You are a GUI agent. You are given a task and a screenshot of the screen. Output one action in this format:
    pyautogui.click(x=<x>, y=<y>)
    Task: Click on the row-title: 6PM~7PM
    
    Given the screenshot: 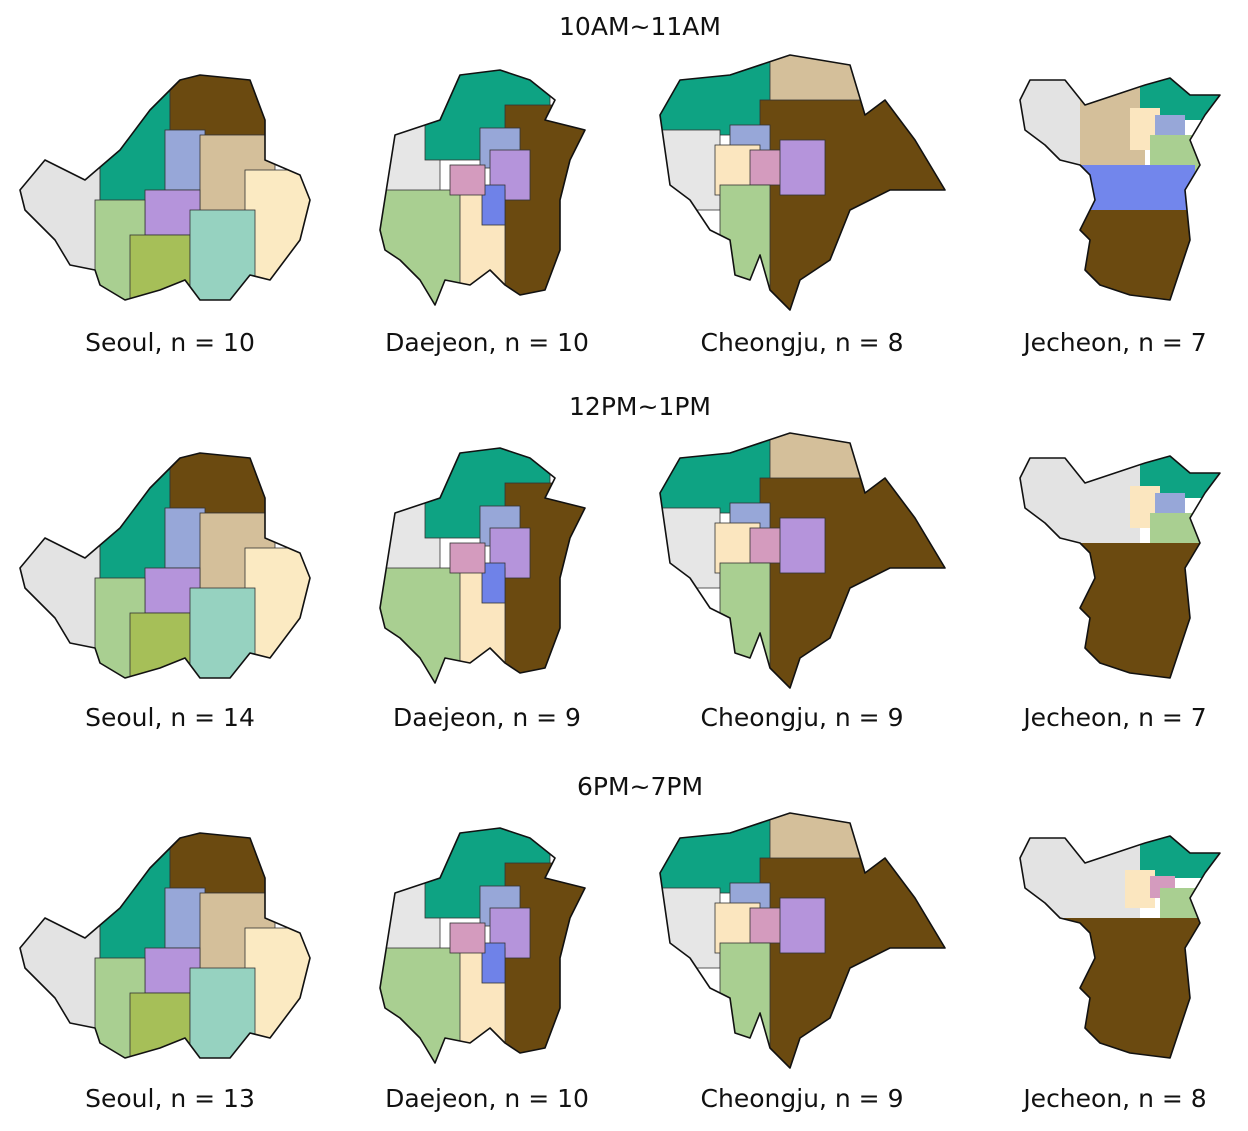 What is the action you would take?
    pyautogui.click(x=640, y=786)
    